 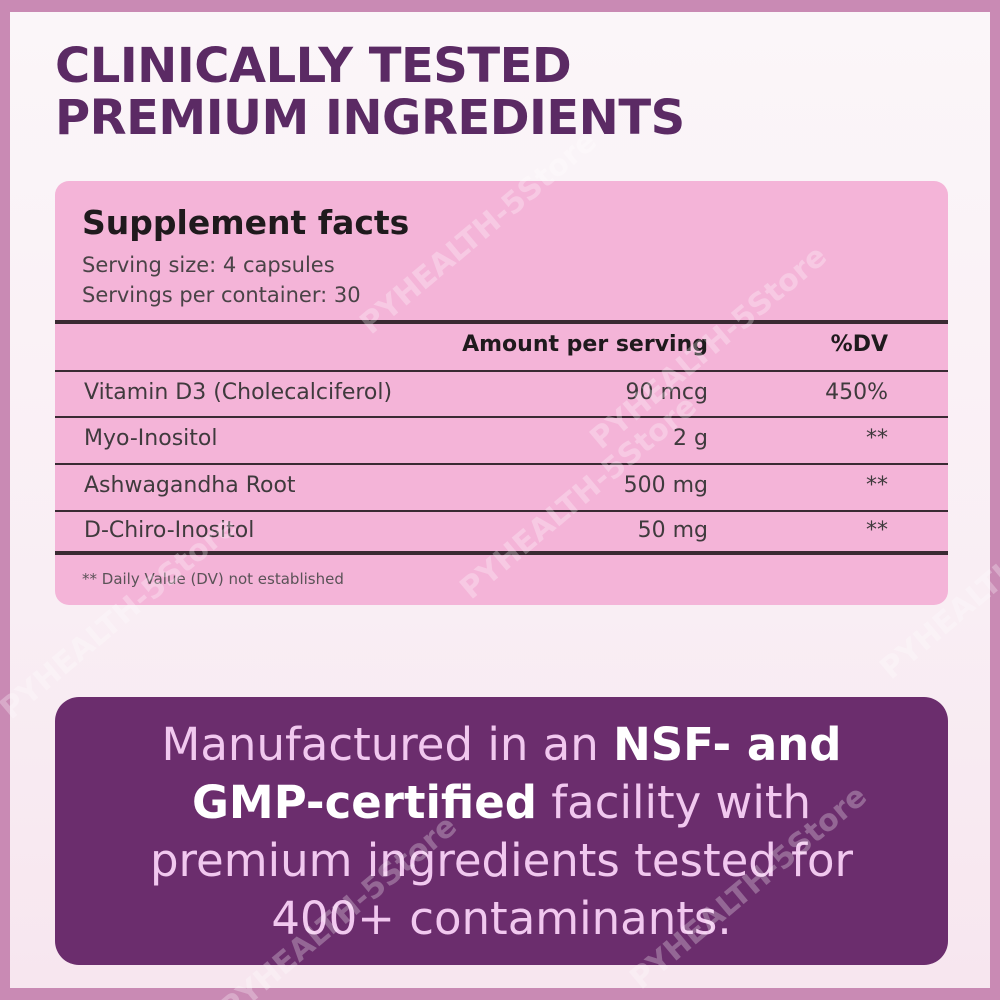 What do you see at coordinates (665, 485) in the screenshot?
I see `ingredient-amount: 500 mg` at bounding box center [665, 485].